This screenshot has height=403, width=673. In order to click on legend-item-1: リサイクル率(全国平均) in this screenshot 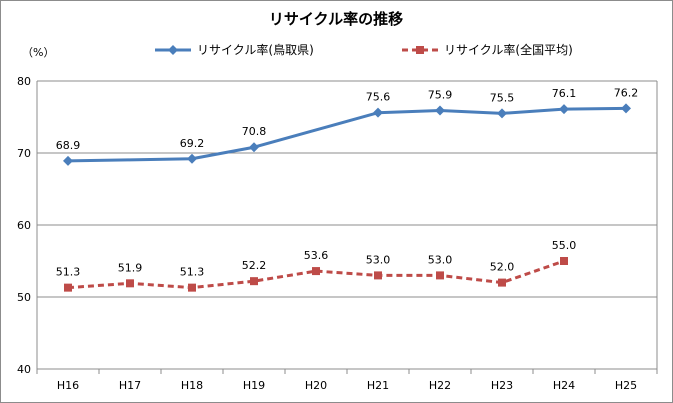, I will do `click(487, 49)`.